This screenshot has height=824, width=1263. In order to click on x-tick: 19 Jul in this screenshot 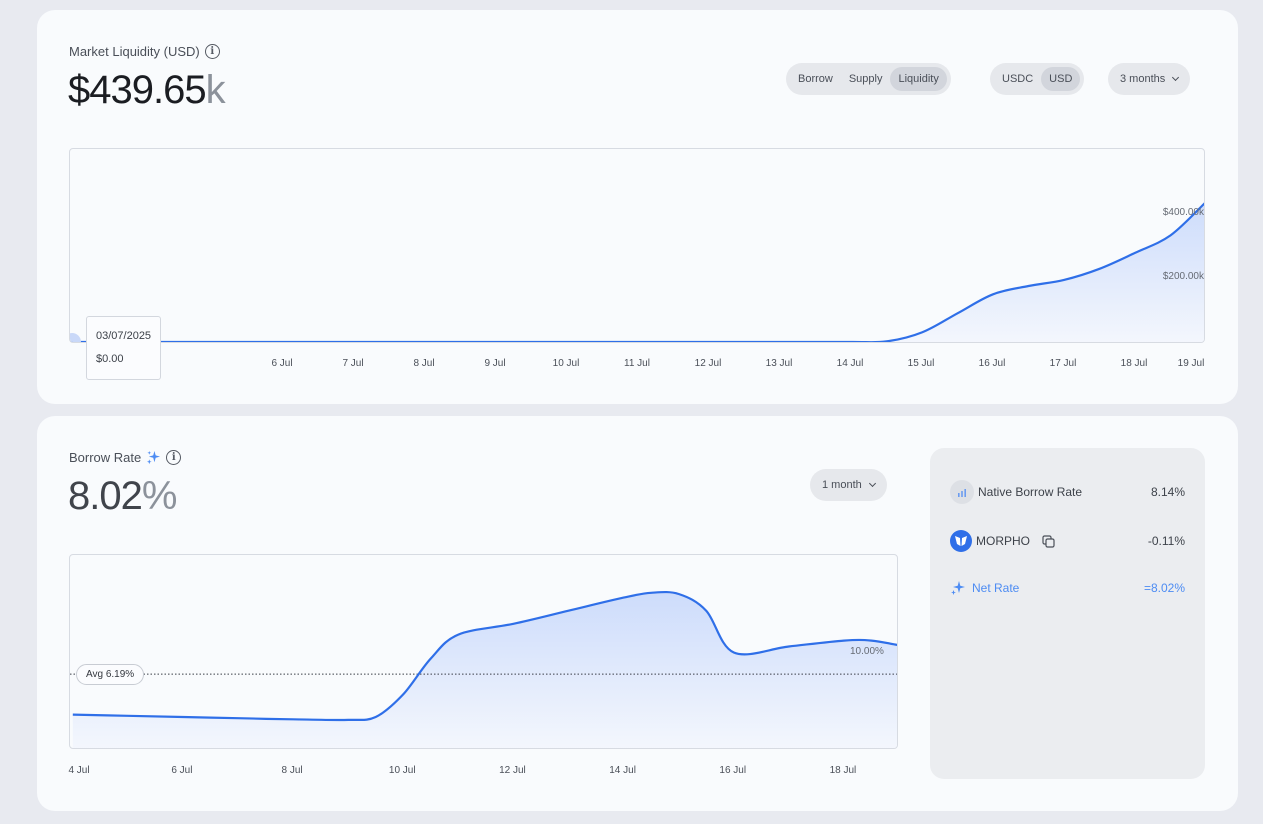, I will do `click(1191, 363)`.